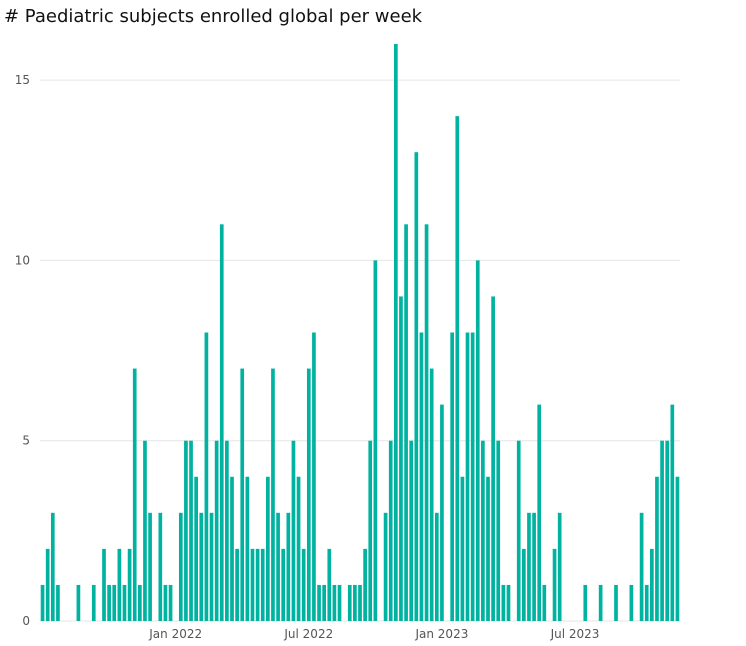 This screenshot has width=746, height=646. I want to click on y-axis: 0 5 10 15, so click(22, 350).